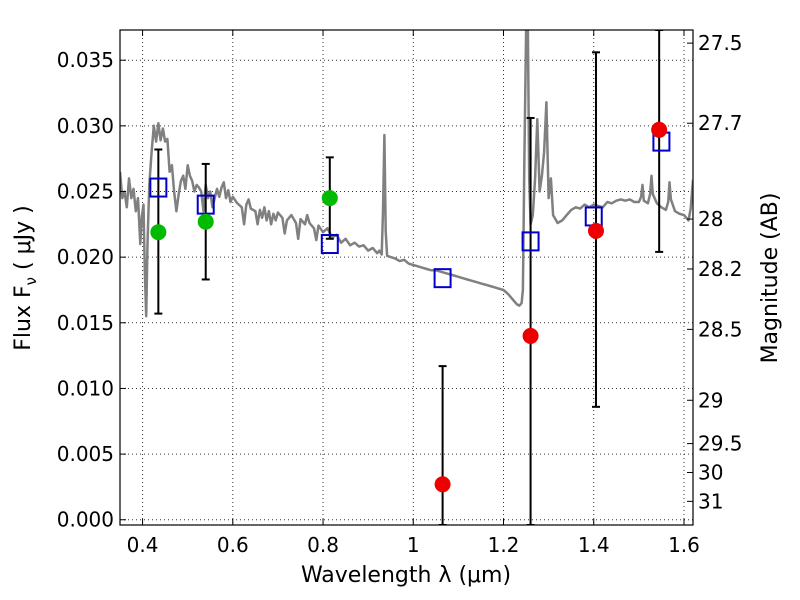 The width and height of the screenshot is (800, 600). I want to click on x-tick-label: 1.4, so click(594, 545).